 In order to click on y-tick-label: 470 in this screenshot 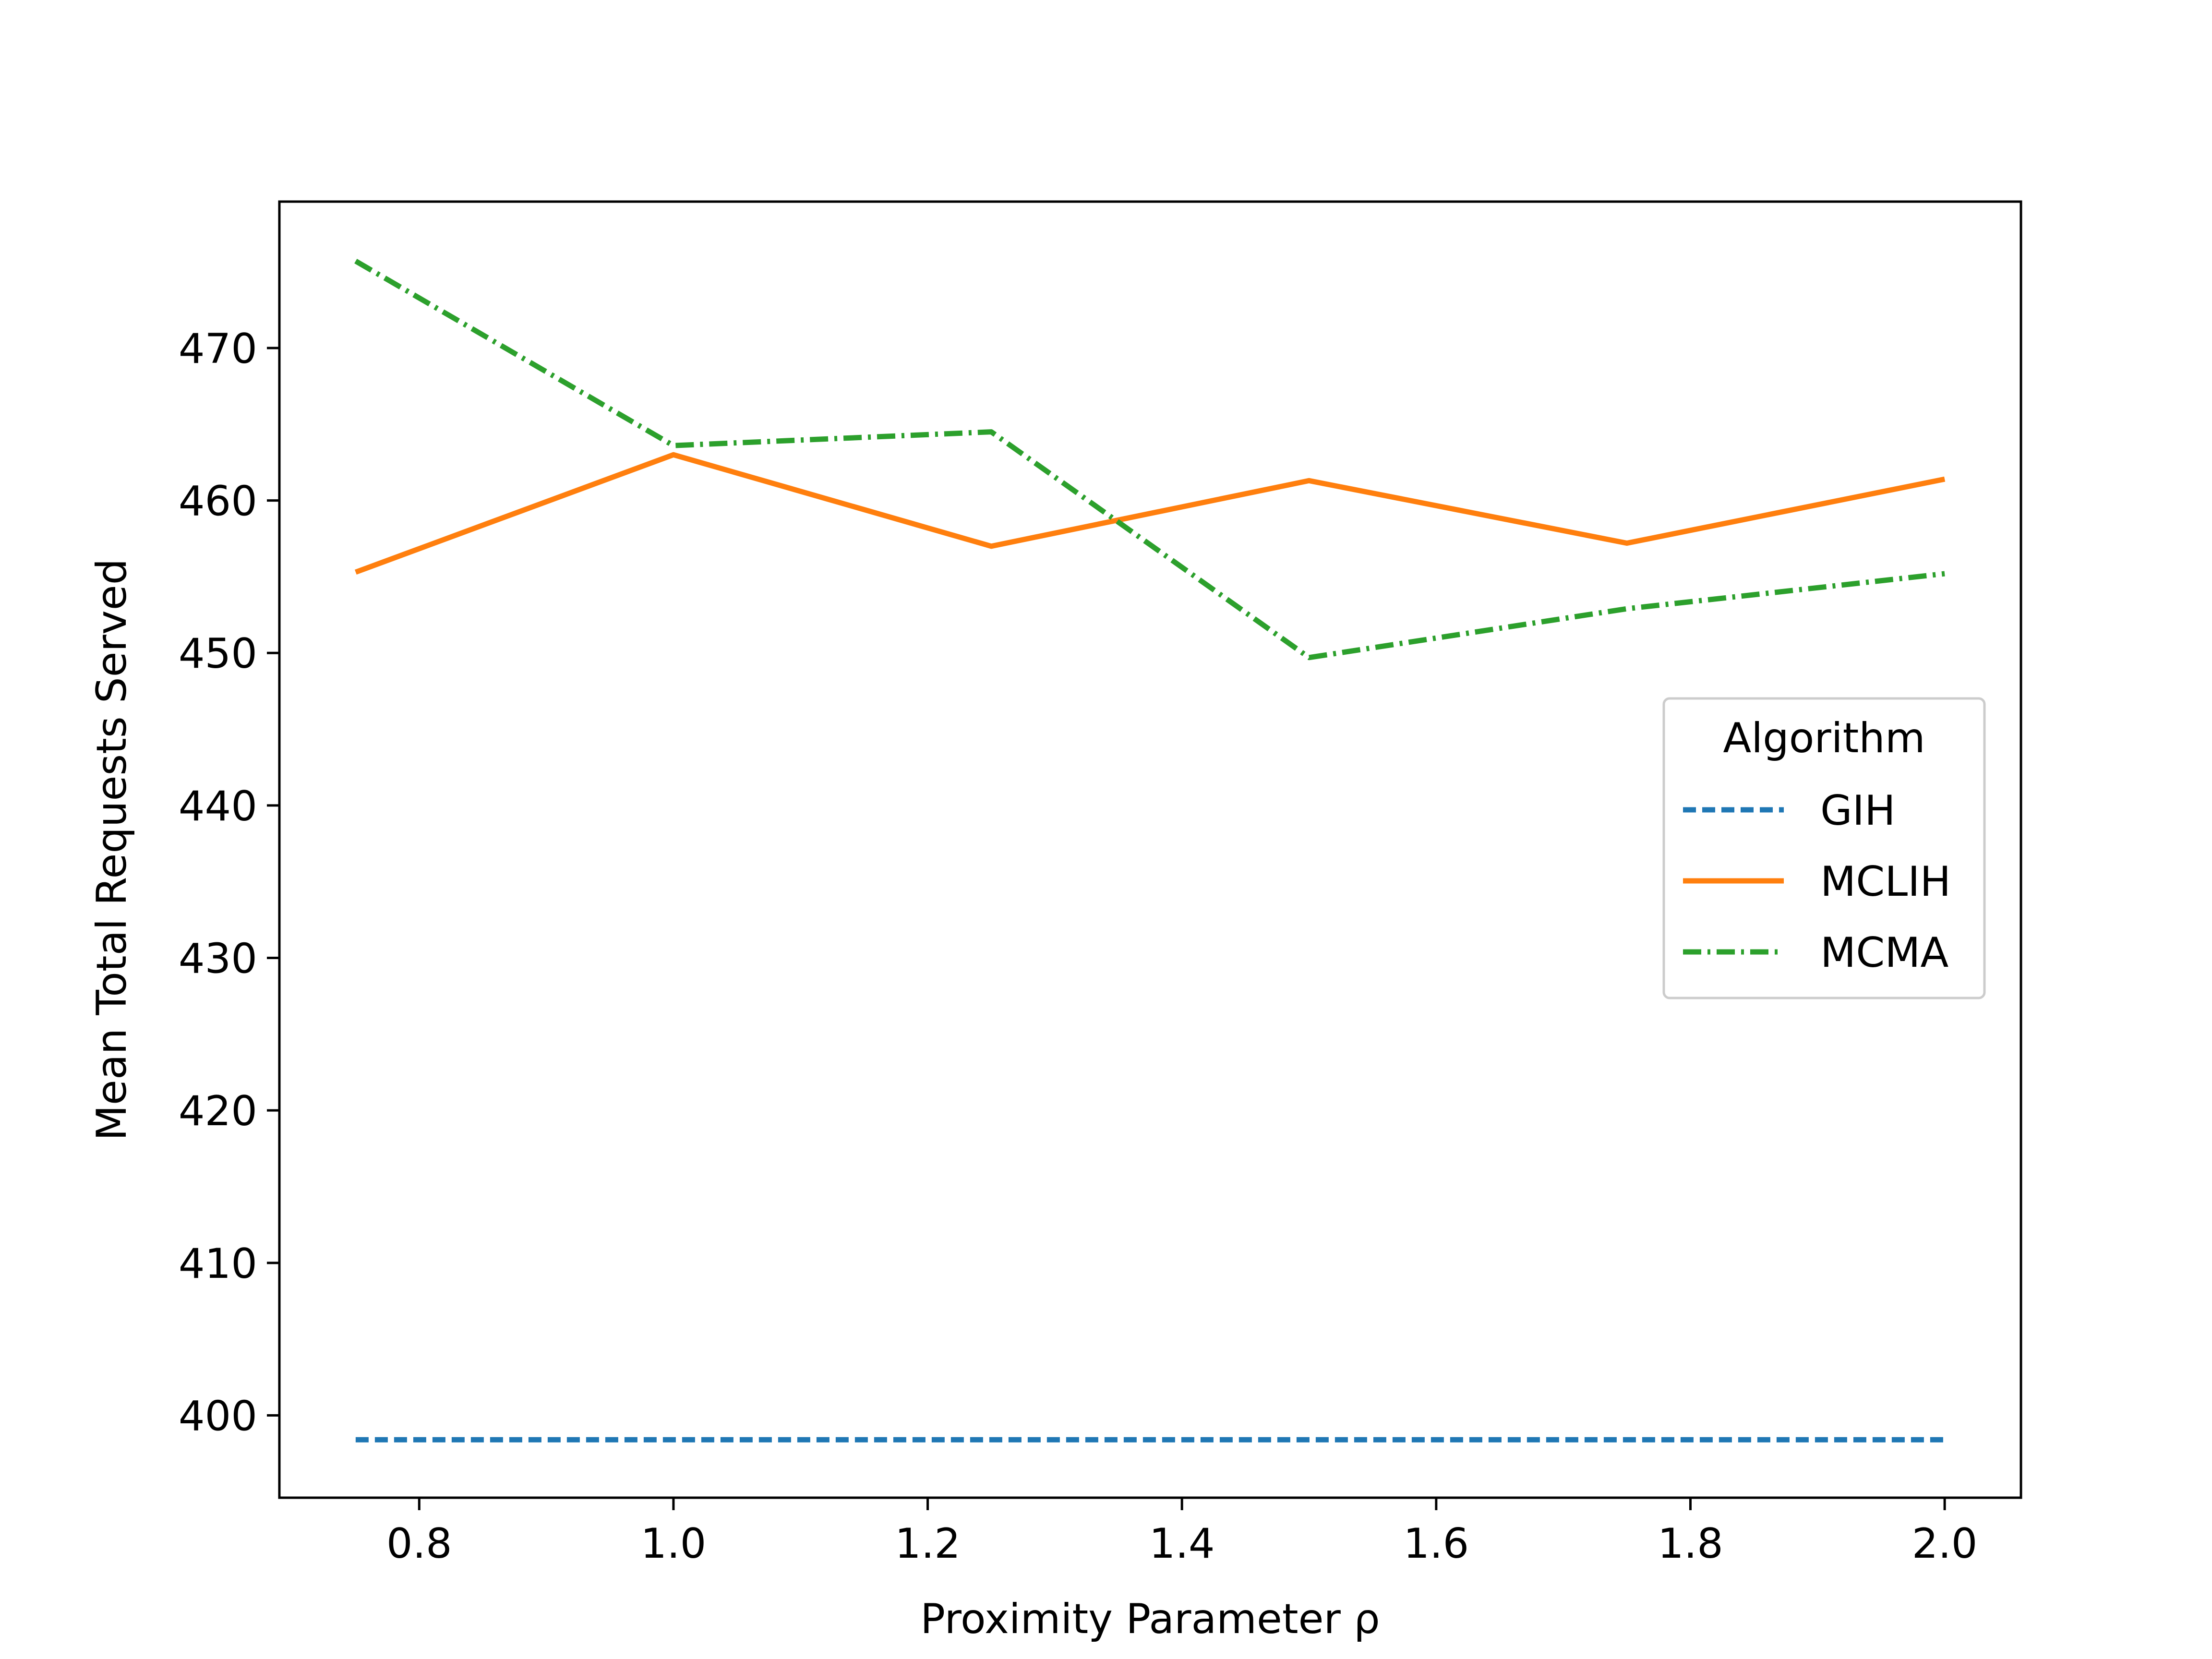, I will do `click(218, 349)`.